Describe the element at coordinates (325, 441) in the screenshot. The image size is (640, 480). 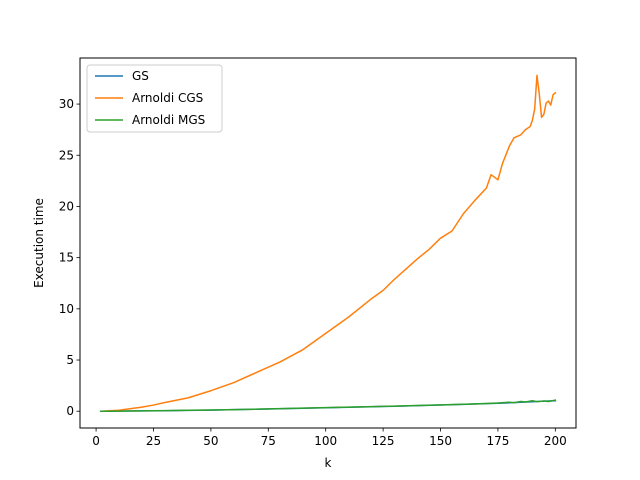
I see `x-tick-label: 100` at that location.